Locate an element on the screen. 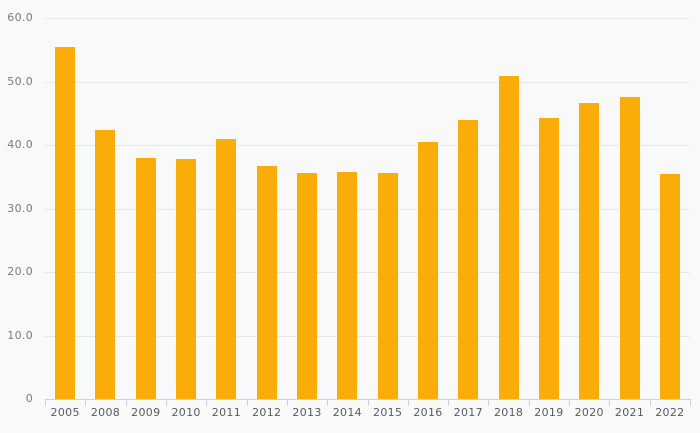 This screenshot has height=433, width=700. x-axis-tick-label: 2011 is located at coordinates (226, 412).